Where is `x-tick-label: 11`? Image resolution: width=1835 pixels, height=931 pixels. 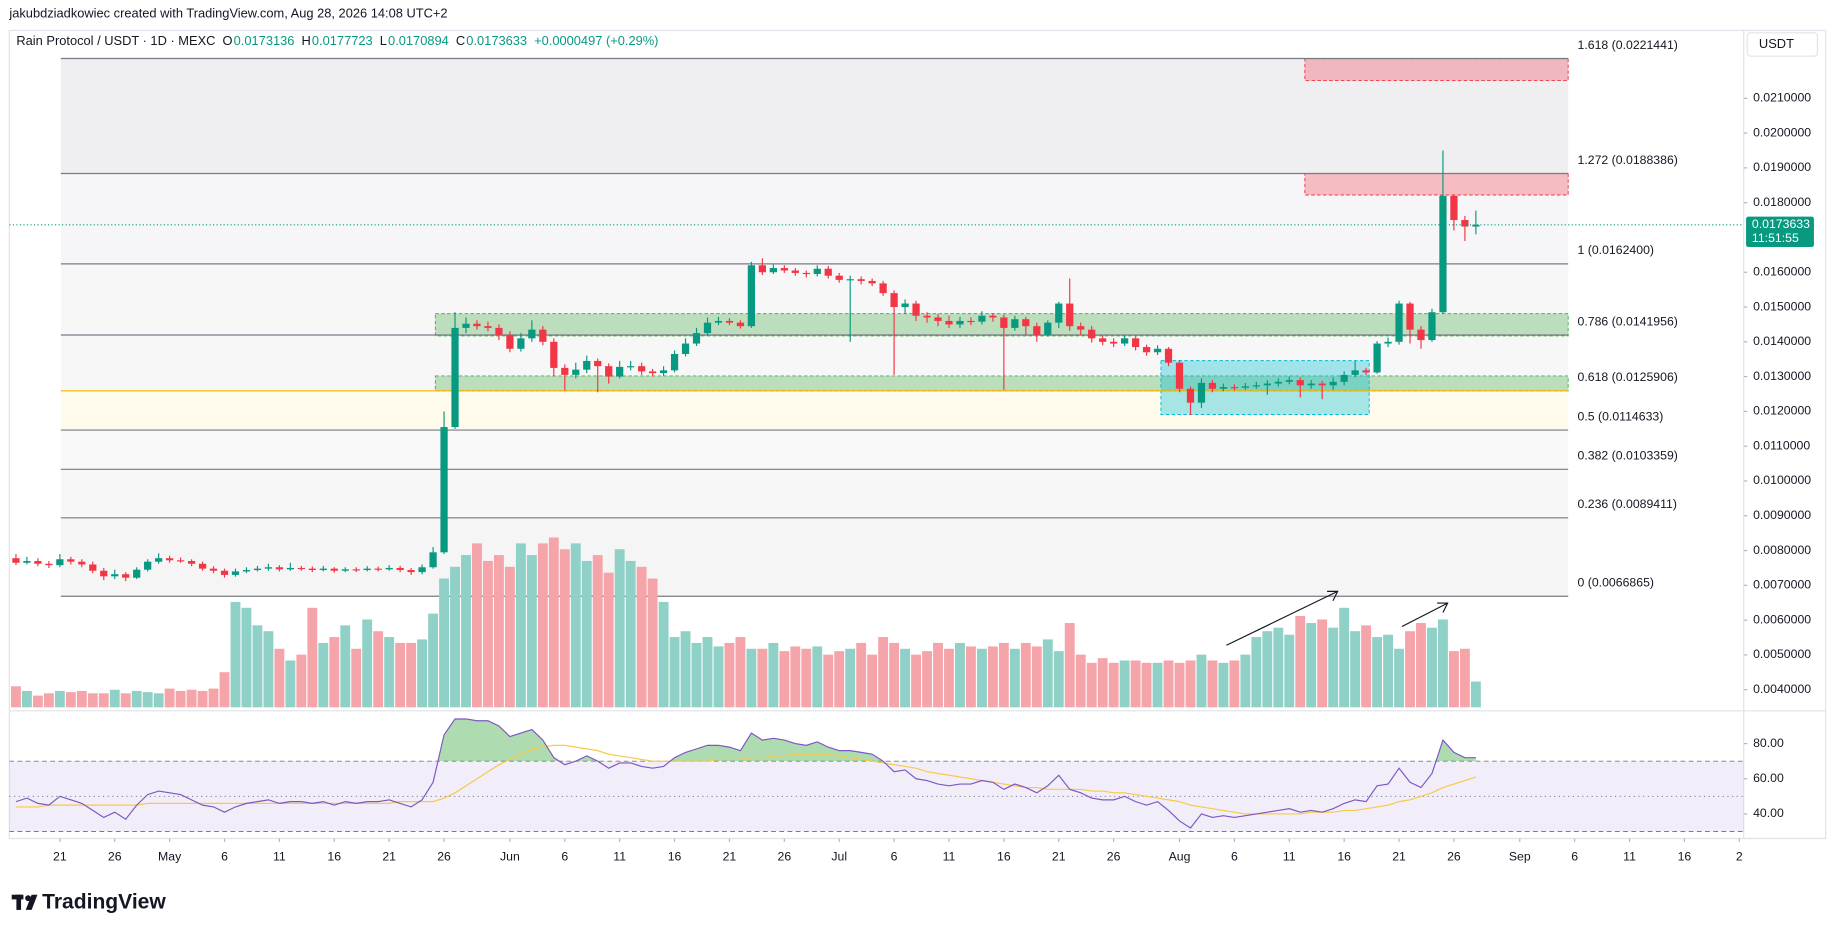
x-tick-label: 11 is located at coordinates (619, 856).